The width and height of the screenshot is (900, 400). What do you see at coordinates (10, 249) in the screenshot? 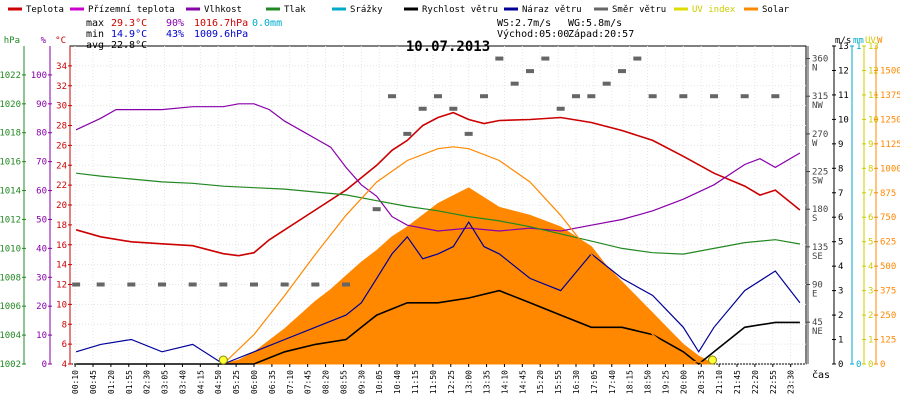
I see `pressure-tick-label: 1010` at bounding box center [10, 249].